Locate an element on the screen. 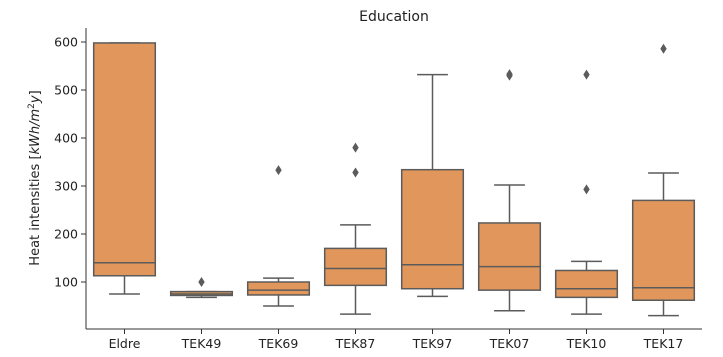  box-eldre is located at coordinates (124, 168).